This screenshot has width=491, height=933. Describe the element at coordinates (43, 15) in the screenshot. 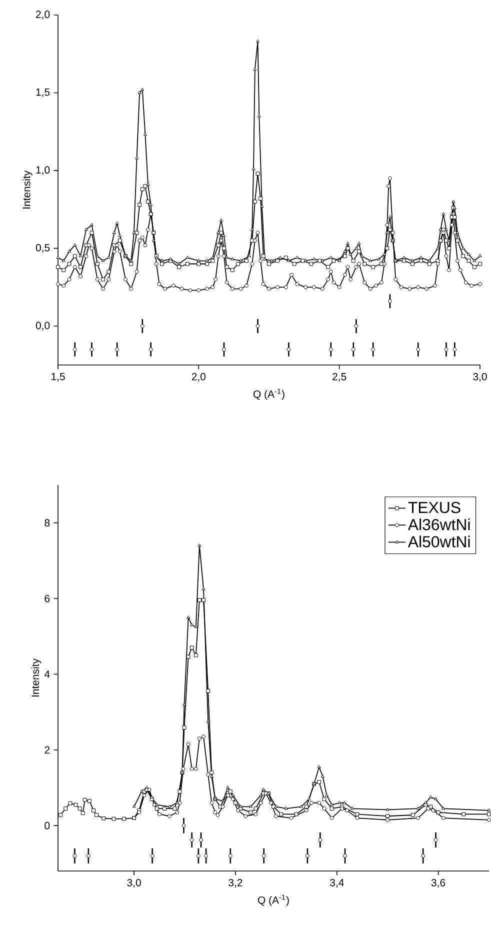

I see `y-tick-label: 2,0` at that location.